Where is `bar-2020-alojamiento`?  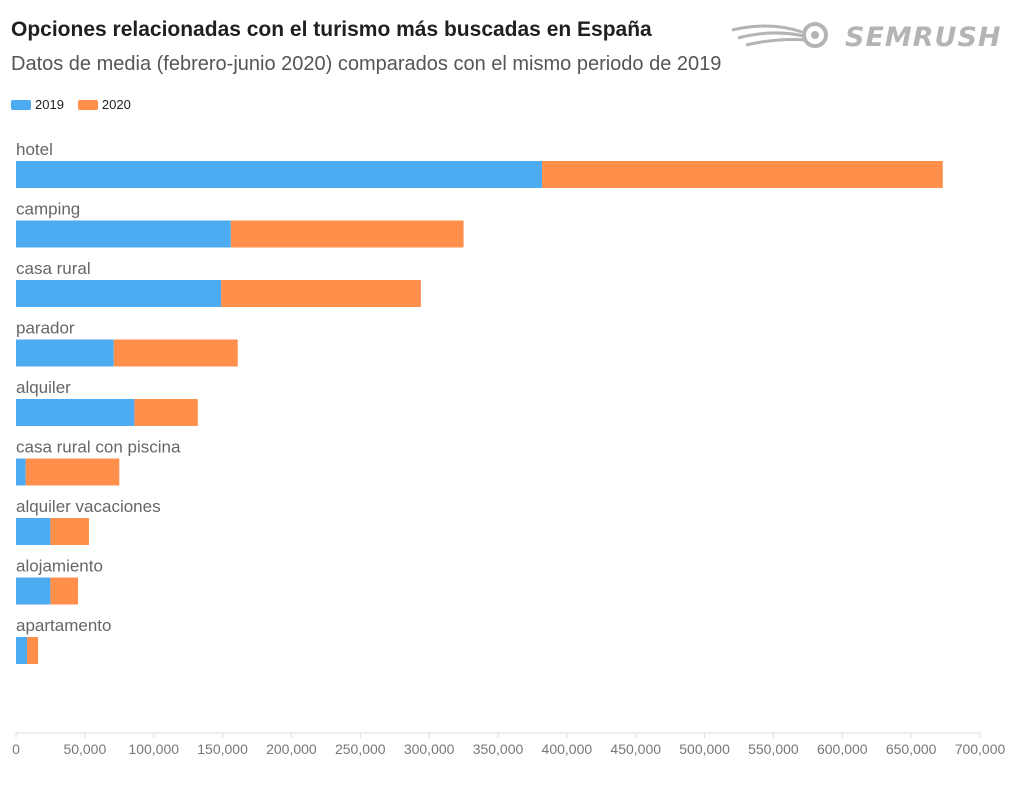 bar-2020-alojamiento is located at coordinates (64, 591).